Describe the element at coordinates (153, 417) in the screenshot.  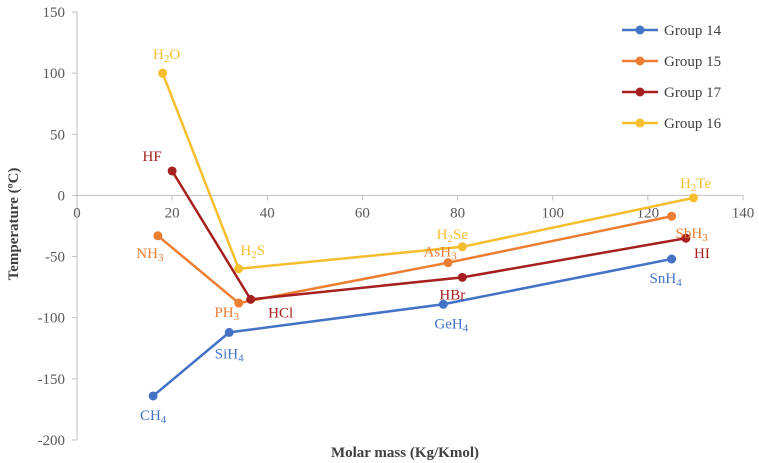
I see `data-label: CH4` at that location.